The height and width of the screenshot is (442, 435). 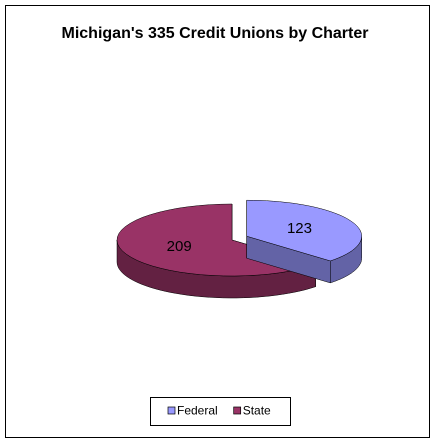 I want to click on data-label: 209, so click(x=179, y=246).